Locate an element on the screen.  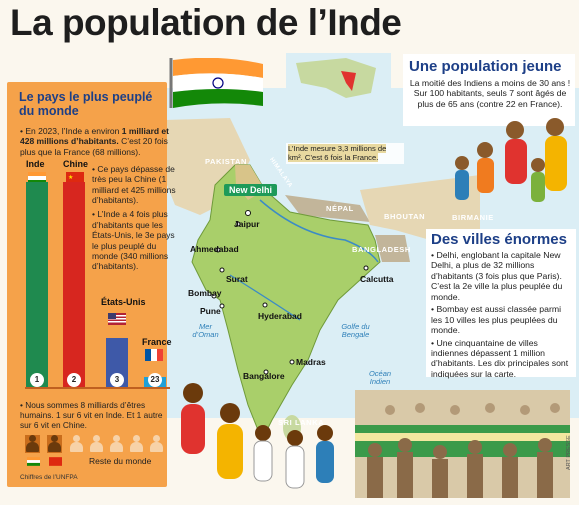
capital-label: New Delhi is located at coordinates (251, 190).